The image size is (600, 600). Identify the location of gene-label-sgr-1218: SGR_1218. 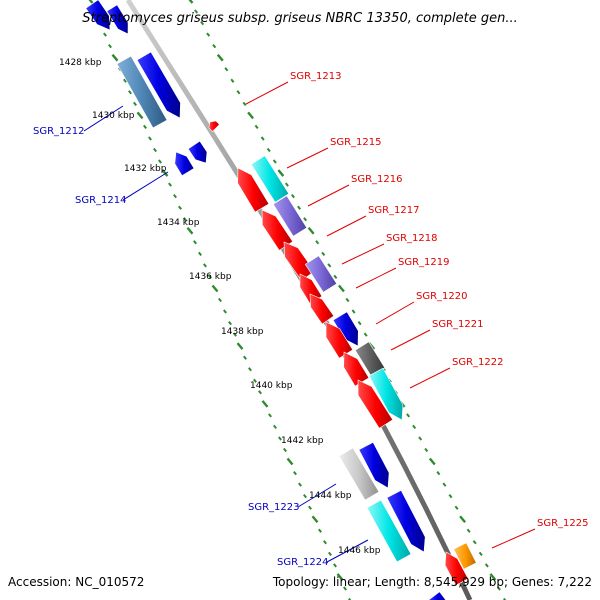
(412, 238).